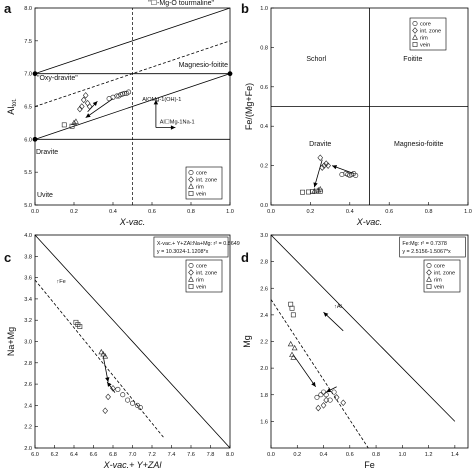 This screenshot has width=474, height=475. Describe the element at coordinates (313, 384) in the screenshot. I see `trend-arrow-d-1-head` at that location.